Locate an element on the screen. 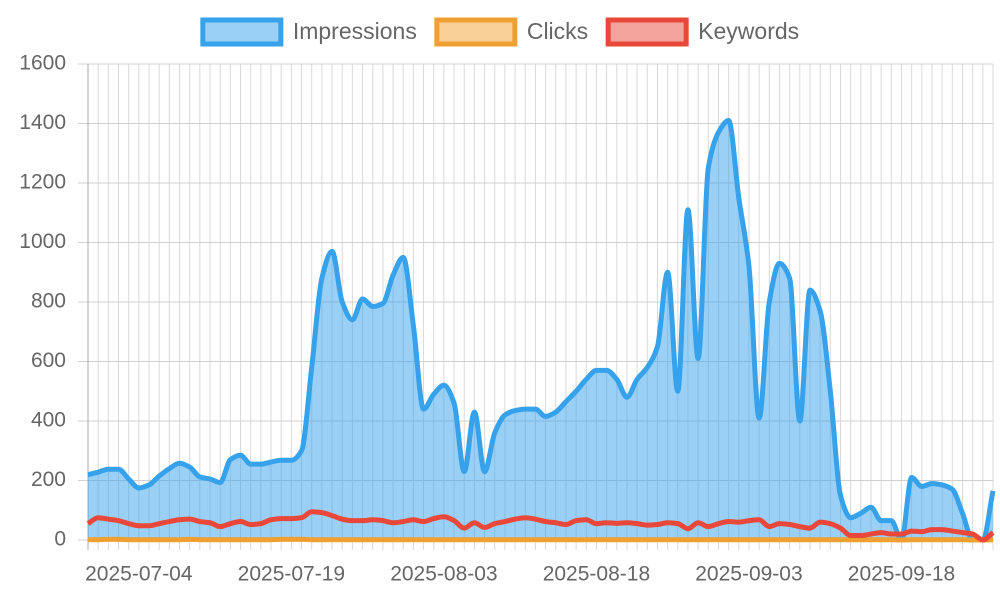  y-tick-label: 1600 is located at coordinates (42, 63).